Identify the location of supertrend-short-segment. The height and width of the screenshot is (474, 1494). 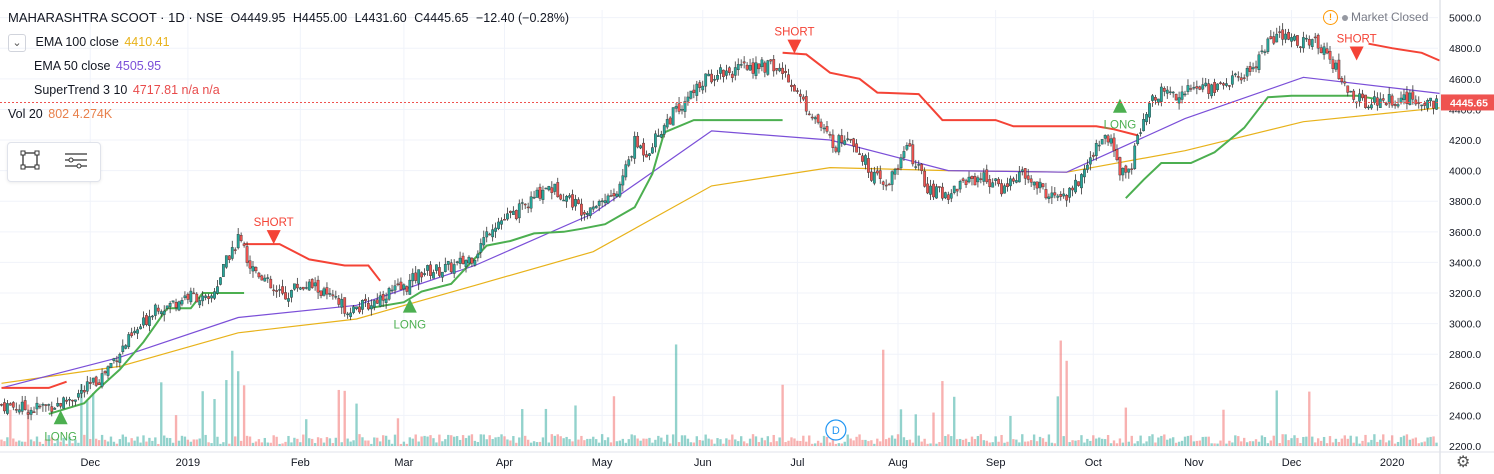
(312, 262).